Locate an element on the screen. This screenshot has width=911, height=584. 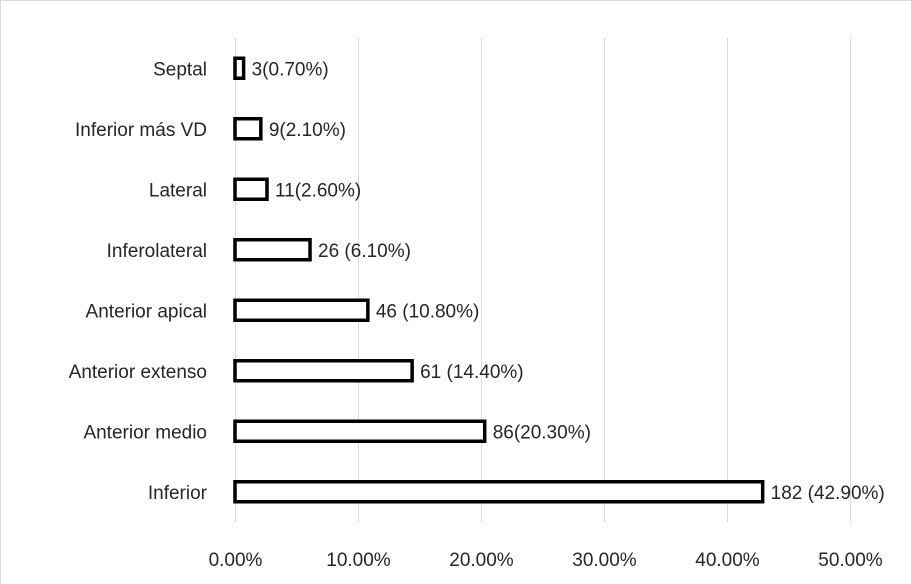
category-label: Anterior medio is located at coordinates (145, 432).